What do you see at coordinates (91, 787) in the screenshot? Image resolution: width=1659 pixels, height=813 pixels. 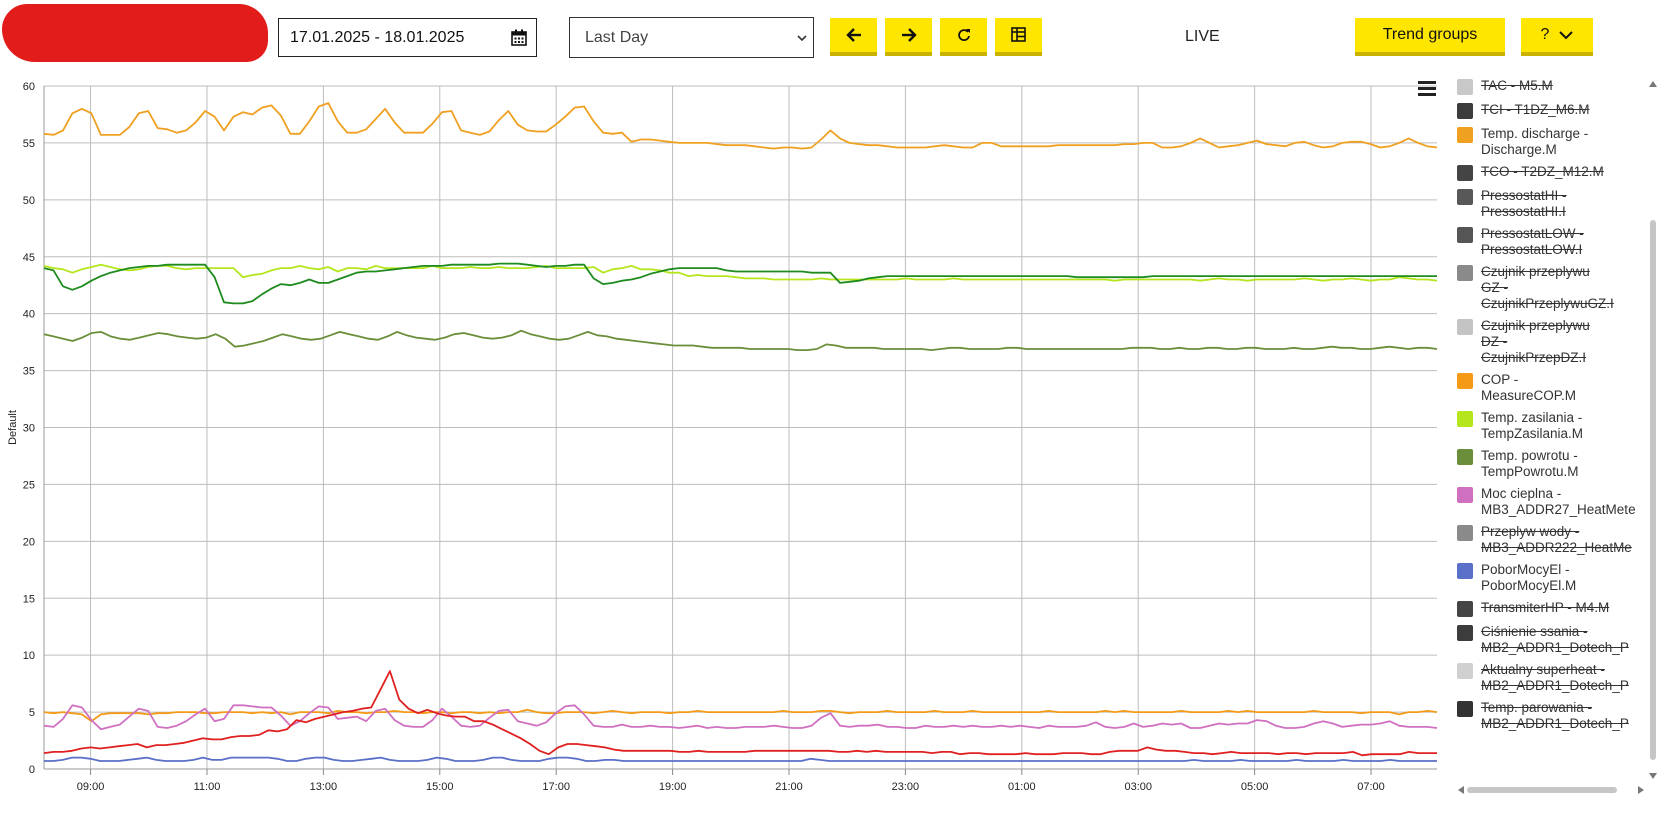 I see `x-tick-label: 09:00` at bounding box center [91, 787].